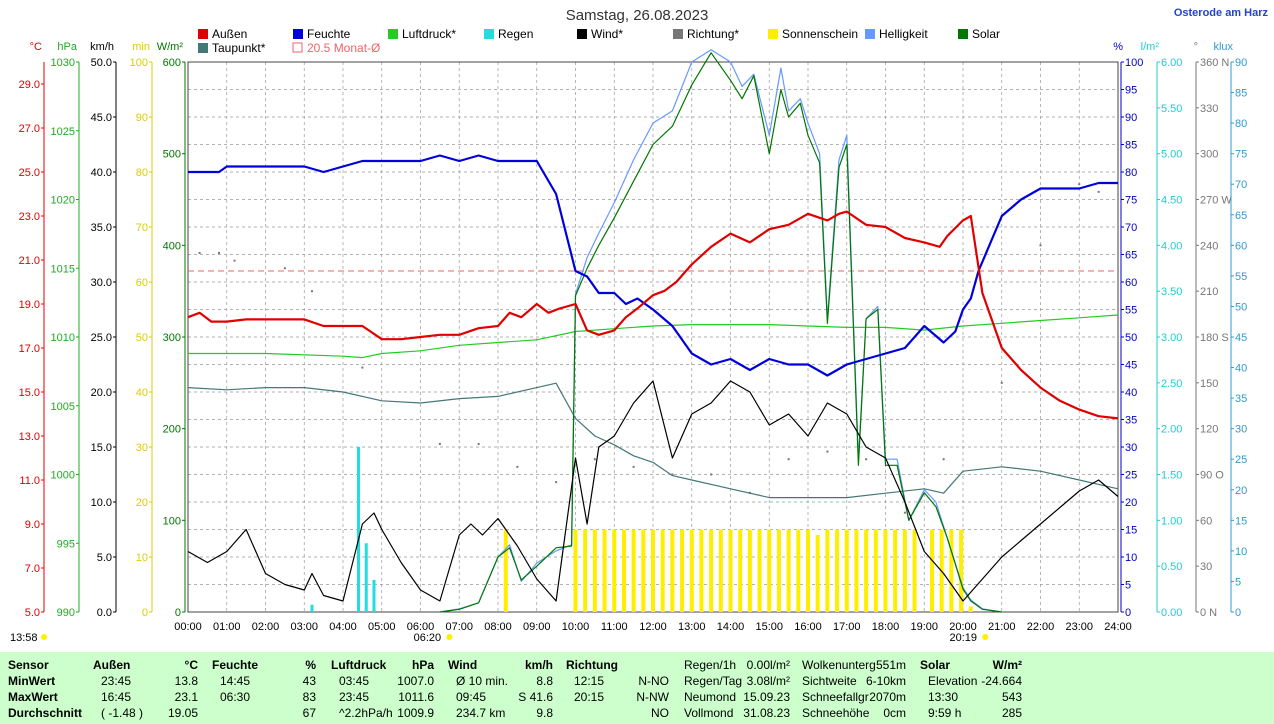  What do you see at coordinates (924, 627) in the screenshot?
I see `x-tick-label: 19:00` at bounding box center [924, 627].